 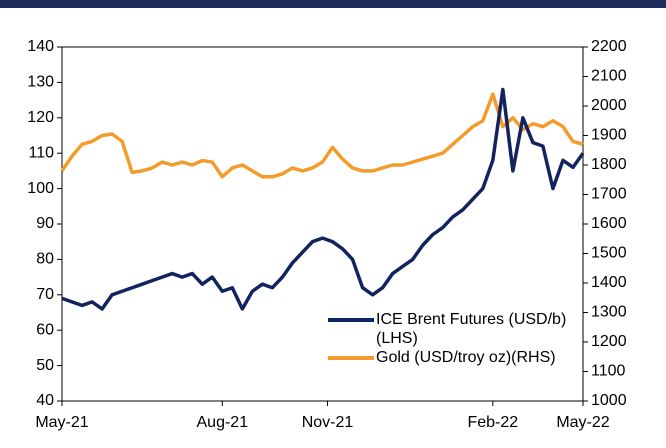 I want to click on y-tick-label: 70, so click(x=45, y=294).